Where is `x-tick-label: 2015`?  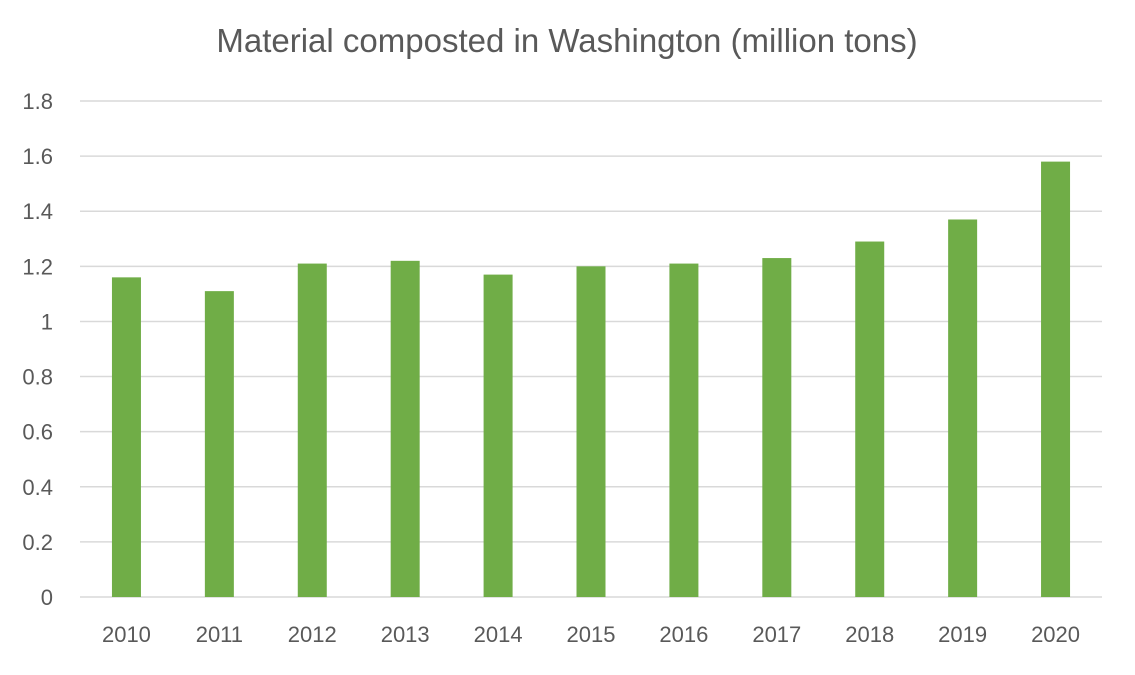
x-tick-label: 2015 is located at coordinates (591, 634).